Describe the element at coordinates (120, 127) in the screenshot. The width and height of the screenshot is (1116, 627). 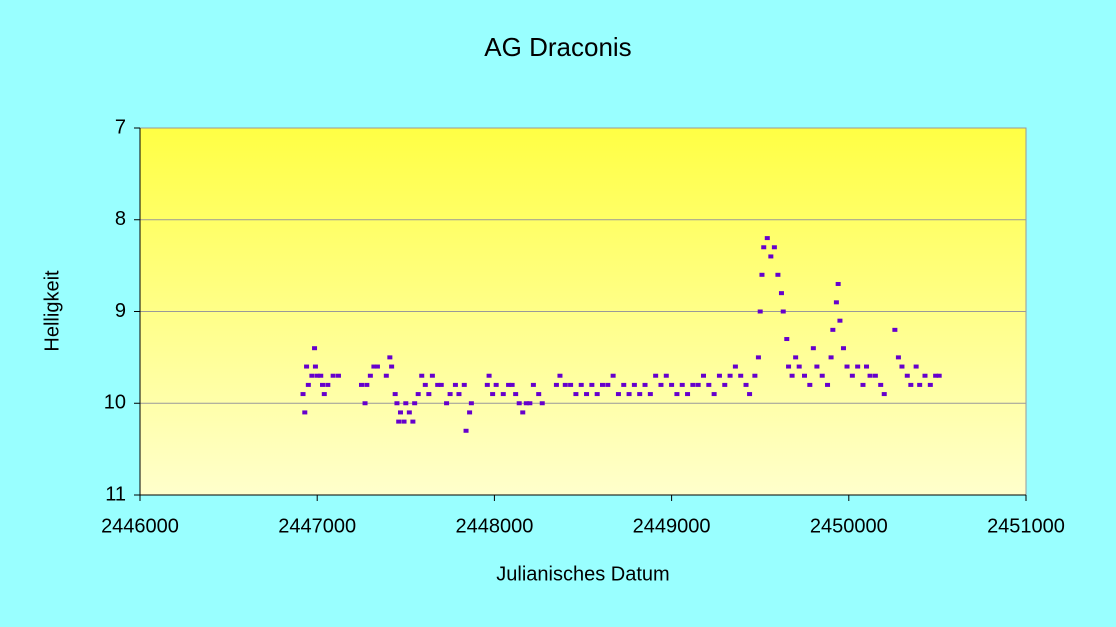
I see `y-tick-label: 7` at that location.